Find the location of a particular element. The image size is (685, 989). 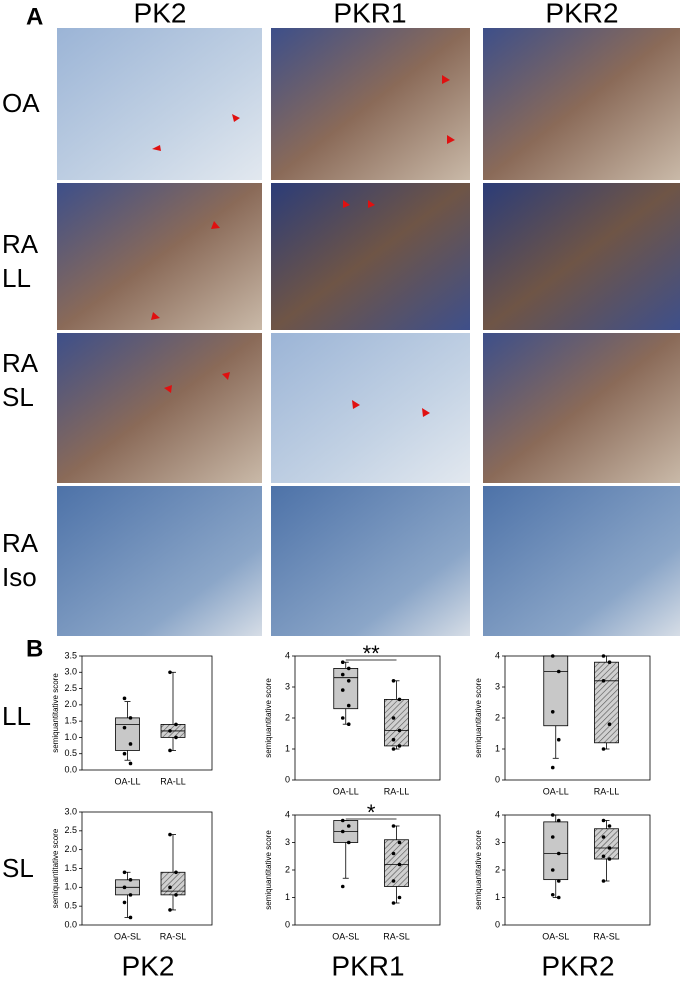

y-tick-label: 1.5 is located at coordinates (70, 868).